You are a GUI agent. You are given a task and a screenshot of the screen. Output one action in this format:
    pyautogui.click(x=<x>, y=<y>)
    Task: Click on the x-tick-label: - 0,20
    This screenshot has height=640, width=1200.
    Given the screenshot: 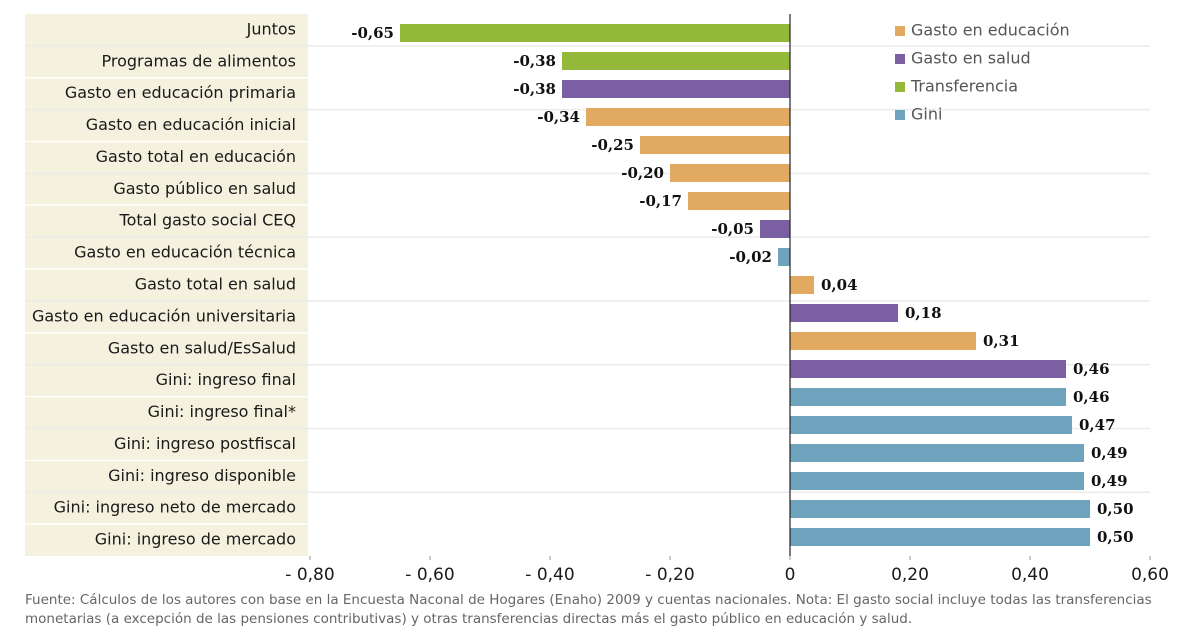 What is the action you would take?
    pyautogui.click(x=669, y=575)
    